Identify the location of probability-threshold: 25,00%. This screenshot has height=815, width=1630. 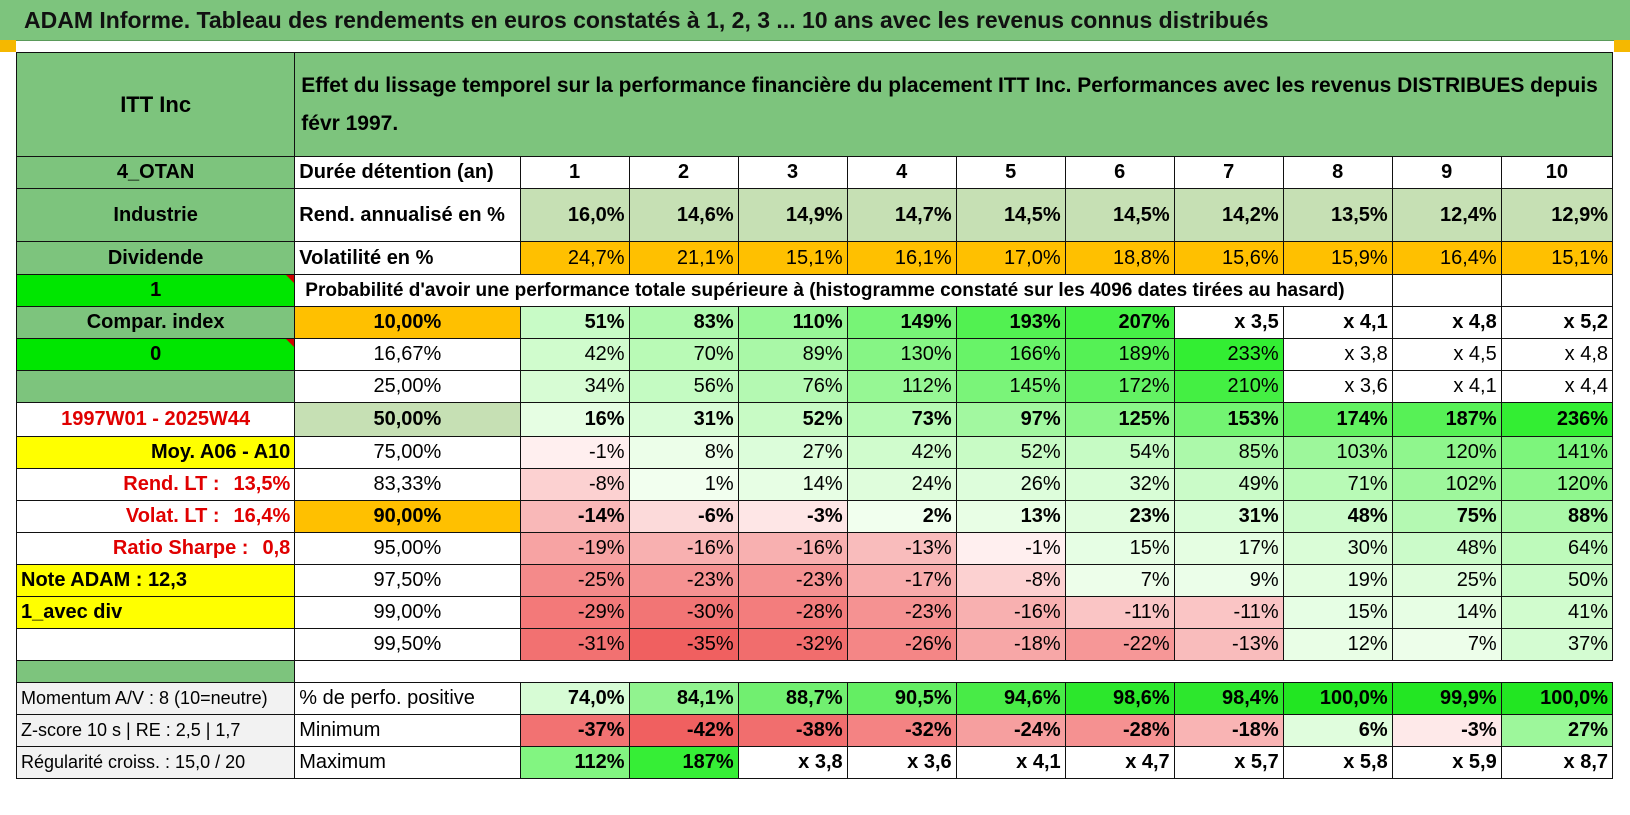
(407, 386).